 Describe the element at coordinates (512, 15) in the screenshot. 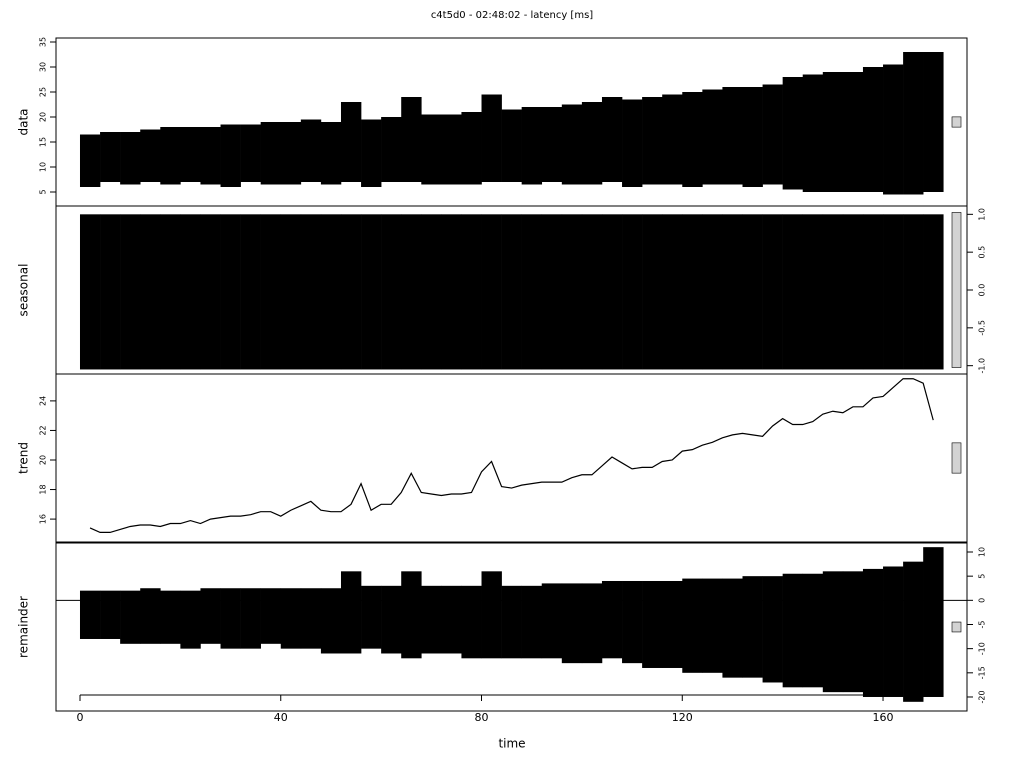

I see `chart-title: c4t5d0 - 02:48:02 - latency [ms]` at that location.